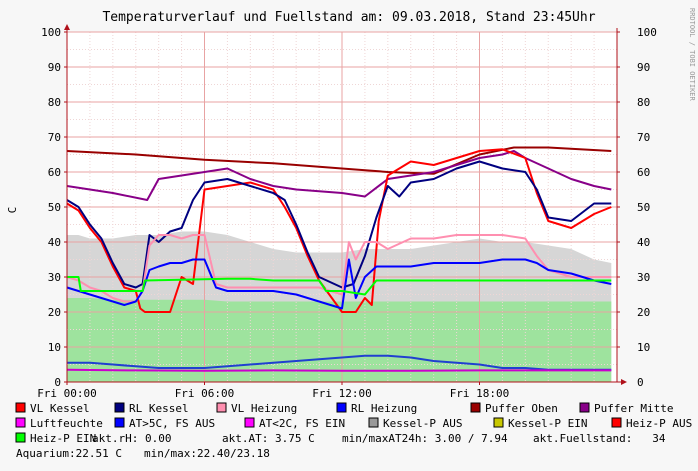 Image resolution: width=698 pixels, height=471 pixels. Describe the element at coordinates (207, 453) in the screenshot. I see `info-aquarium-minmax: min/max:22.40/23.18` at that location.